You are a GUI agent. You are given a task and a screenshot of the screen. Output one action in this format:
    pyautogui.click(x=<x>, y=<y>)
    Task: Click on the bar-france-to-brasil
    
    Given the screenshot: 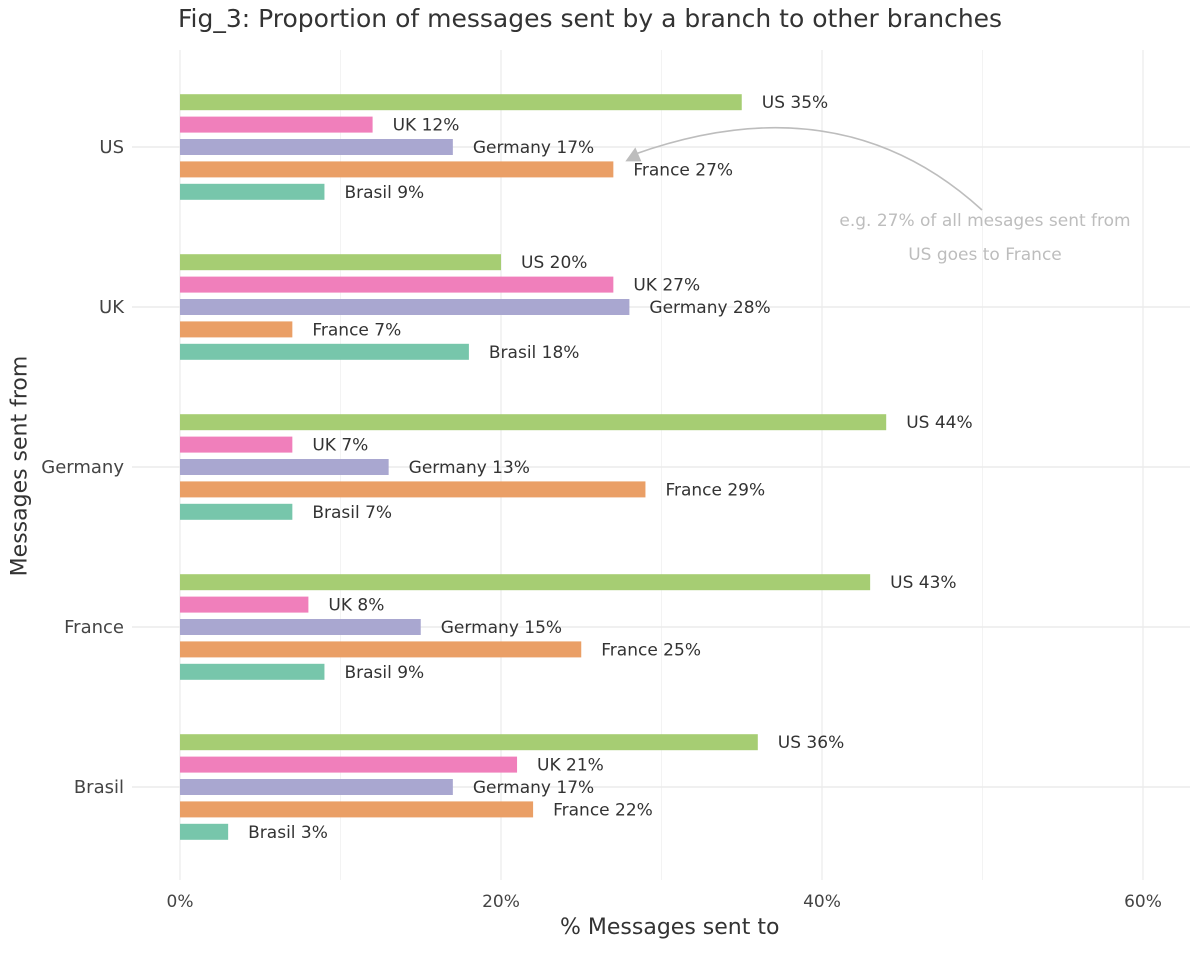 What is the action you would take?
    pyautogui.click(x=252, y=671)
    